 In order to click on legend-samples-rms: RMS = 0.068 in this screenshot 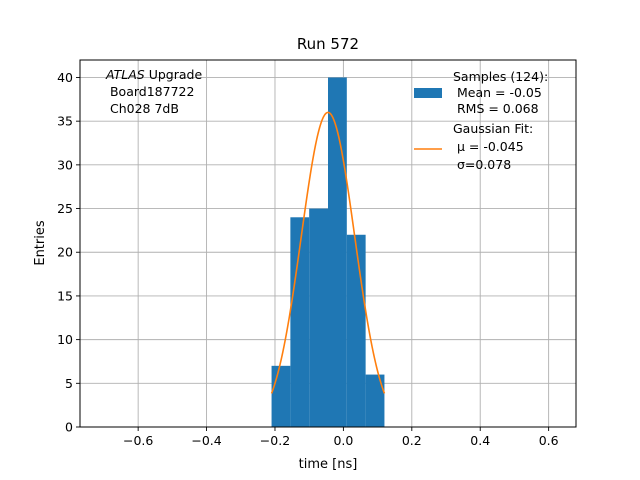, I will do `click(496, 108)`.